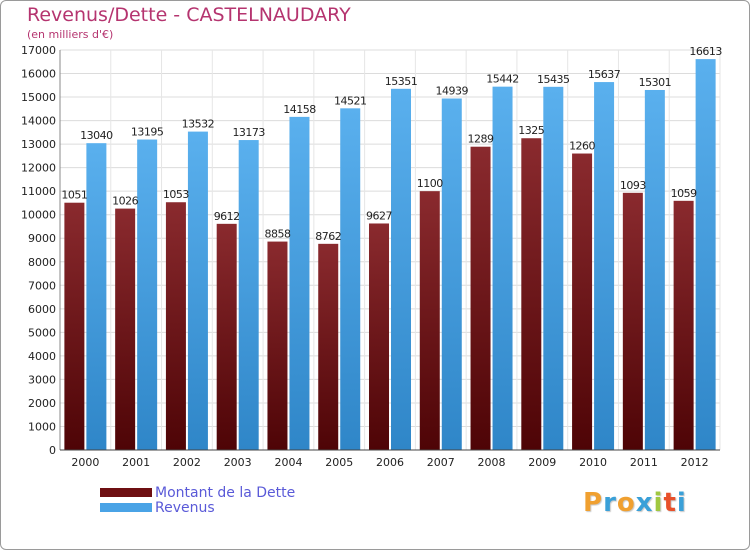 Image resolution: width=750 pixels, height=550 pixels. What do you see at coordinates (604, 74) in the screenshot?
I see `revenus-value-label: 15637` at bounding box center [604, 74].